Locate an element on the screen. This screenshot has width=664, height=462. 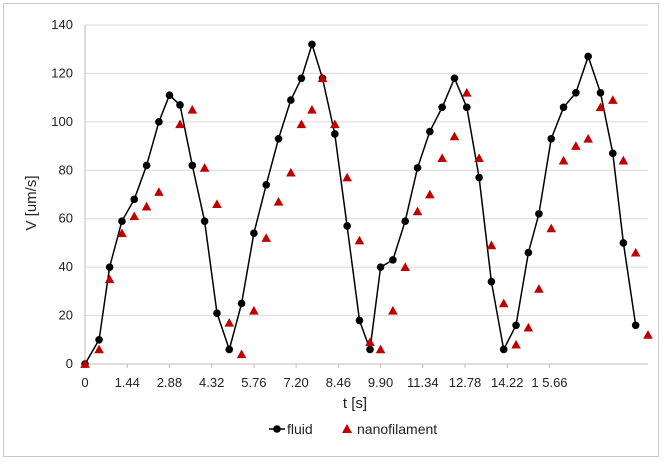
y-tick-labels: 0 20 40 60 80 100 120 140 is located at coordinates (62, 194).